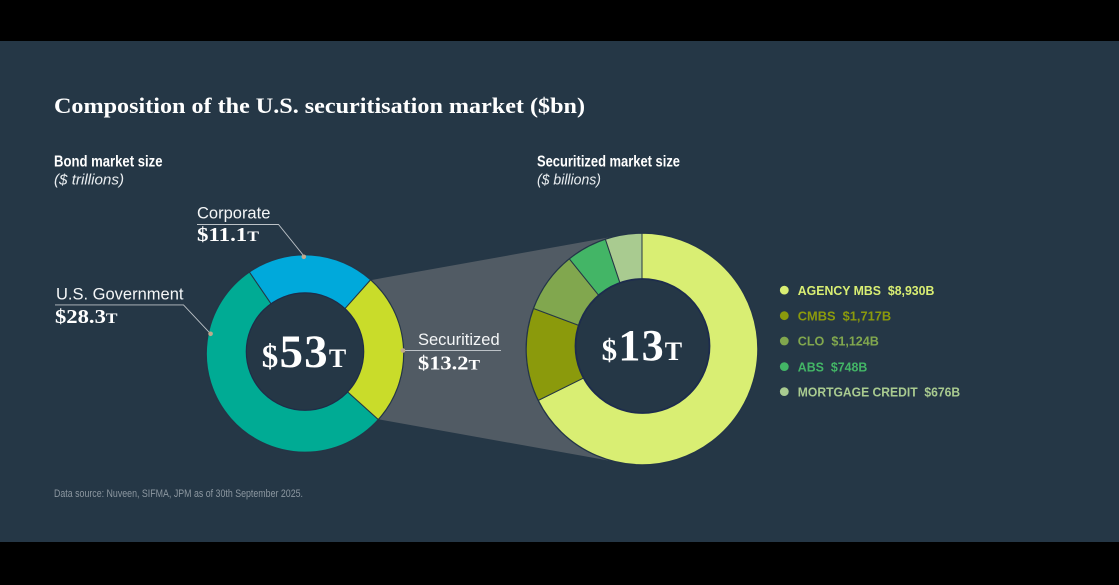 This screenshot has width=1119, height=585. Describe the element at coordinates (86, 317) in the screenshot. I see `svg-text:$28.3T: $28.3 T` at that location.